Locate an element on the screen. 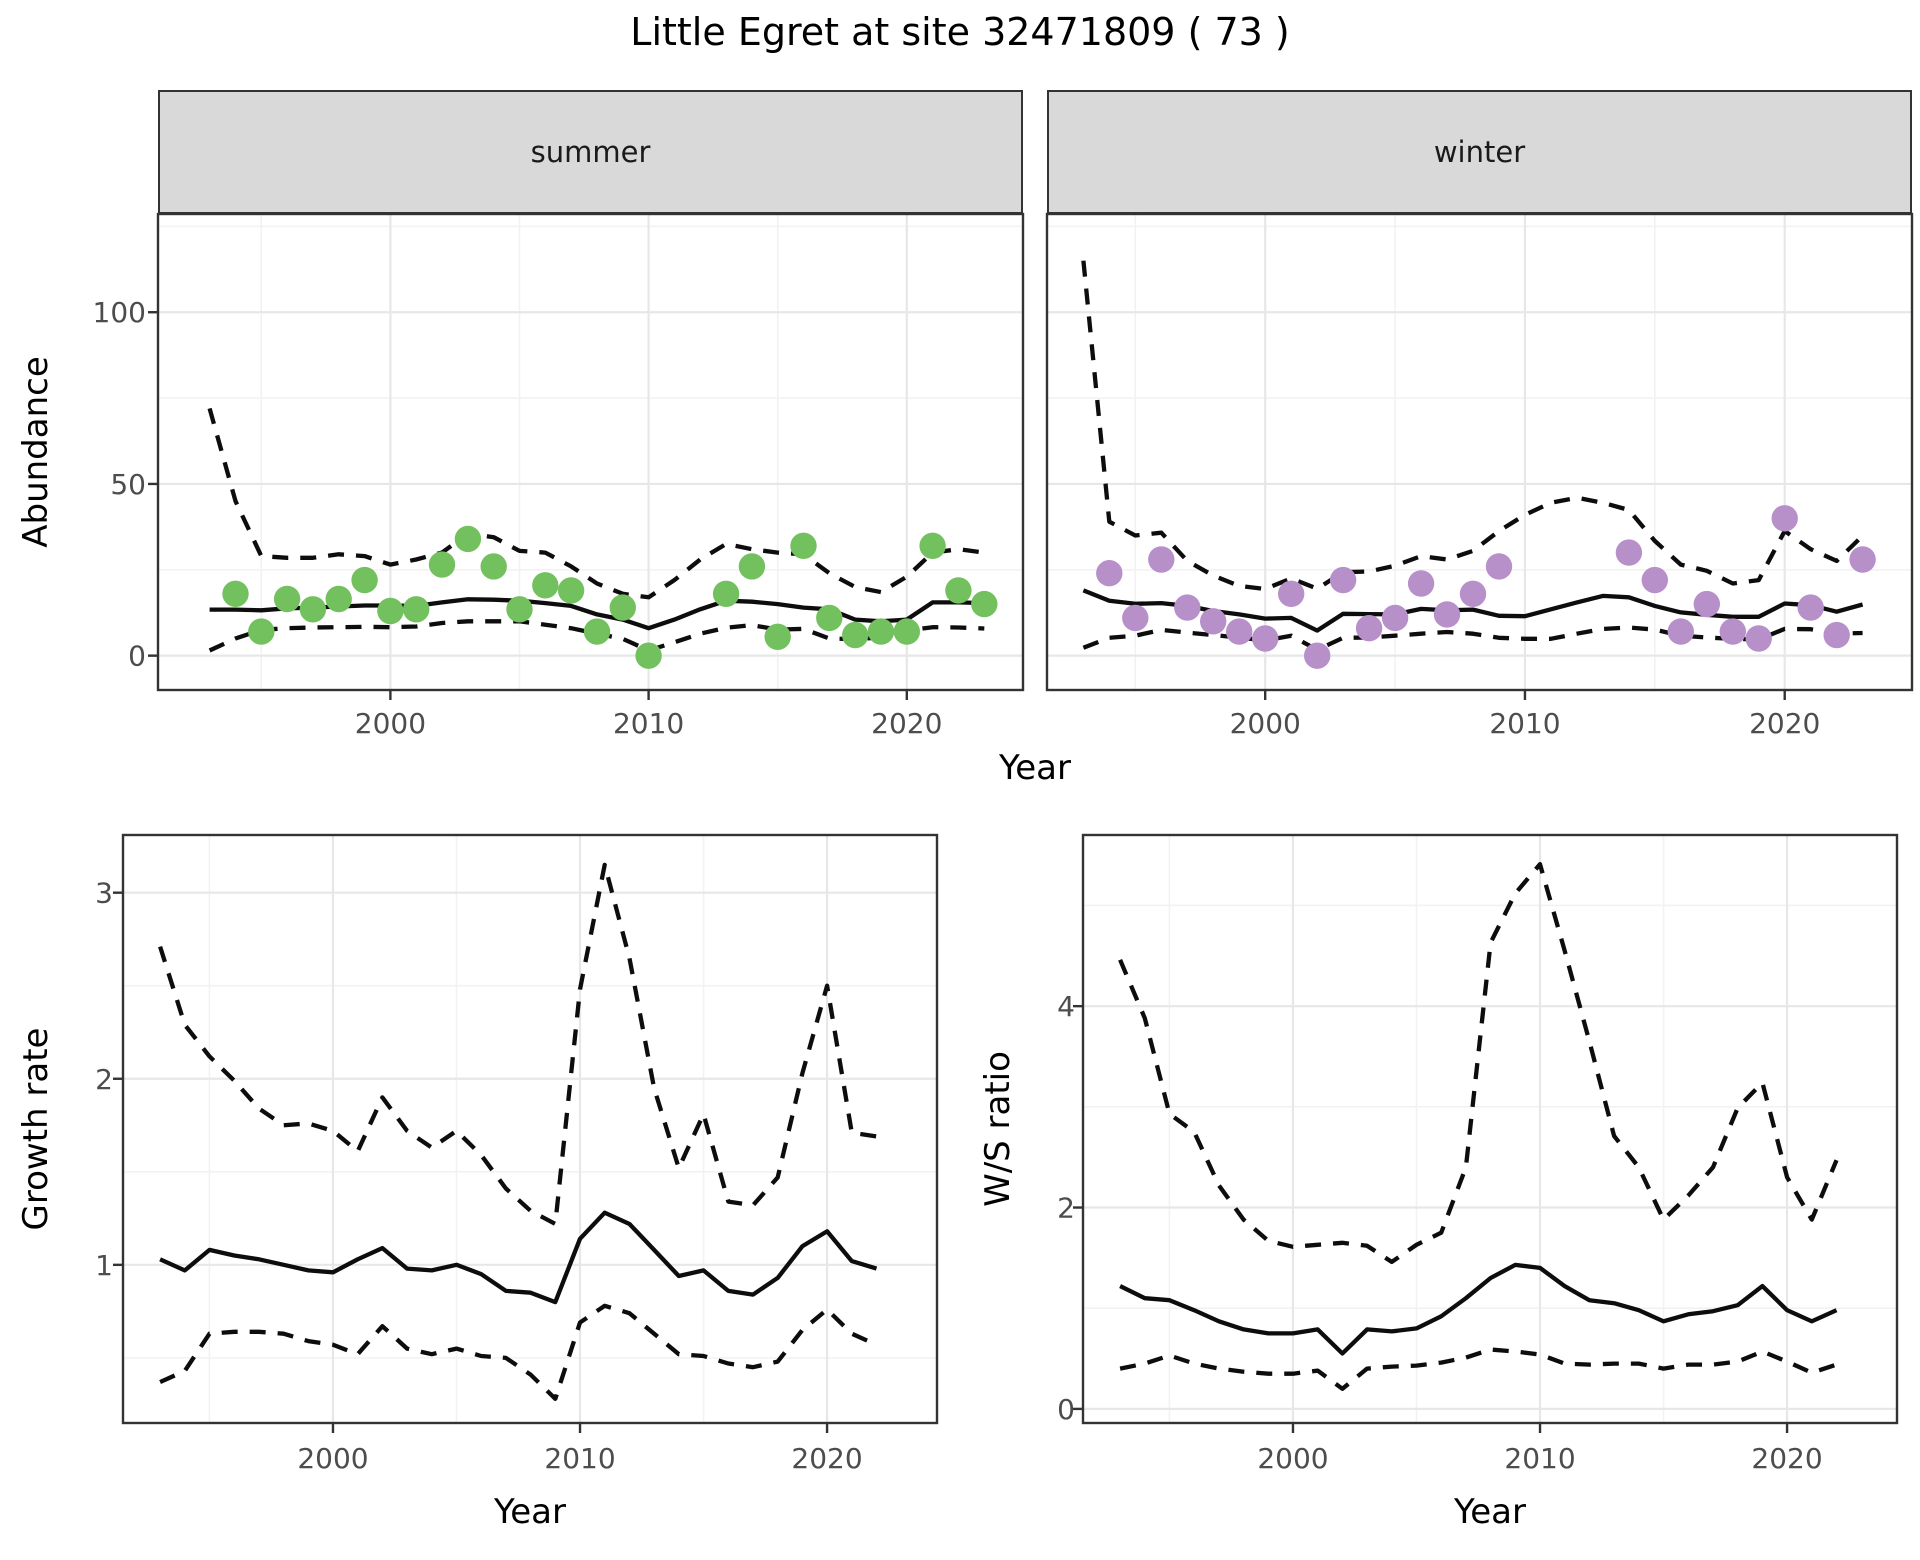 The width and height of the screenshot is (1920, 1560). abundance-summer-x-tick-label: 2000 is located at coordinates (390, 723).